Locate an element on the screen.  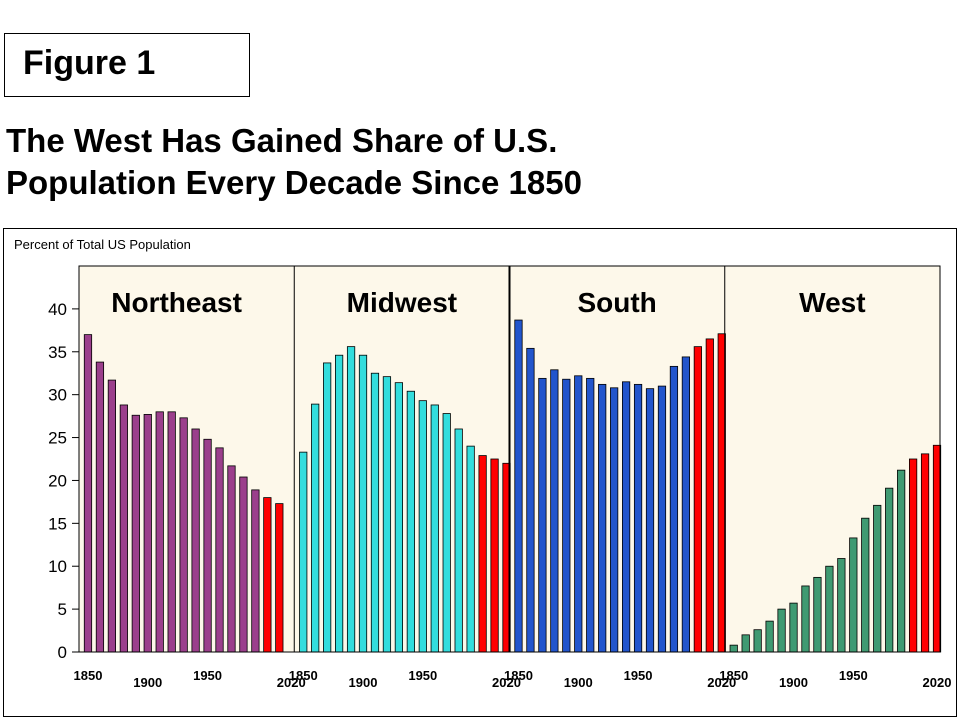
bar-northeast-1930 is located at coordinates (183, 535).